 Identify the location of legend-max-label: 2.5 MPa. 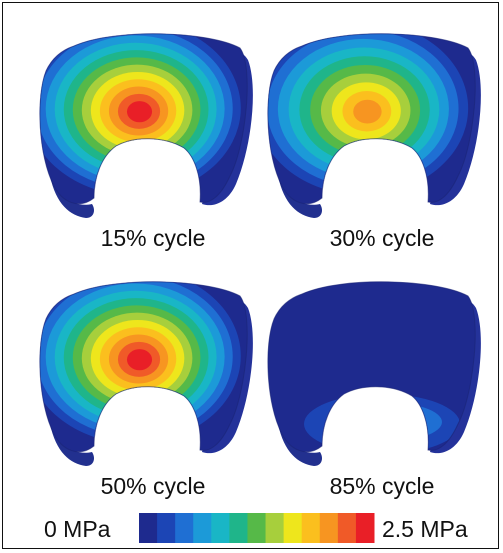
(425, 529).